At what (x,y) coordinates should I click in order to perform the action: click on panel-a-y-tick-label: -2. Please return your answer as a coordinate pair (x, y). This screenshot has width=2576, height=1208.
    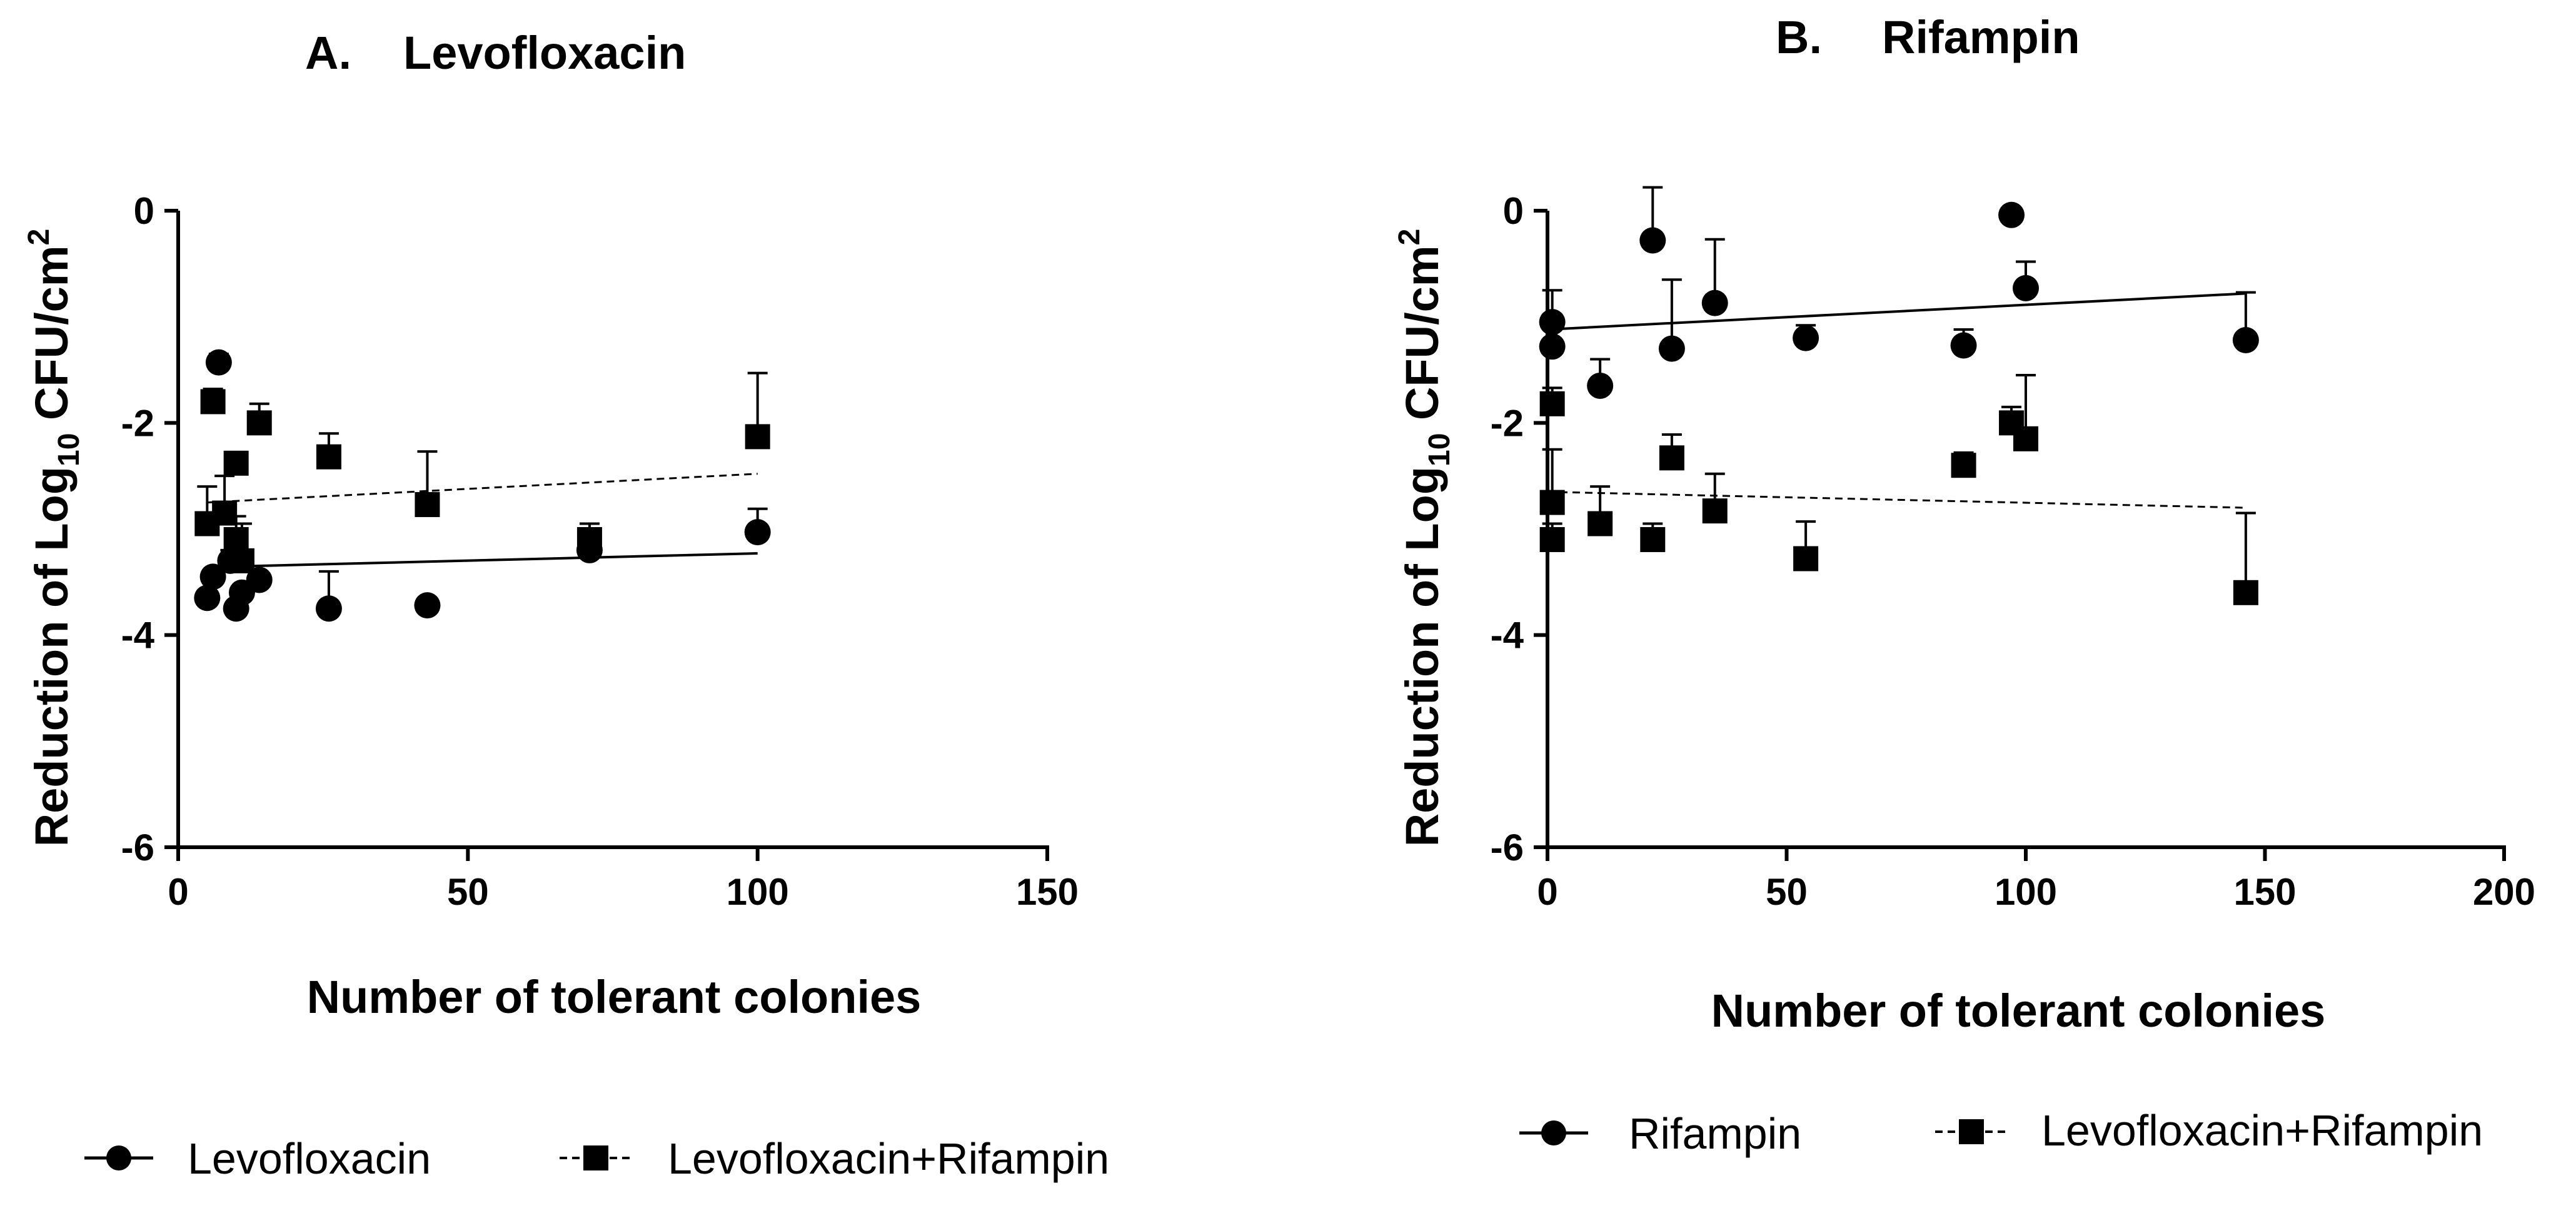
    Looking at the image, I should click on (137, 423).